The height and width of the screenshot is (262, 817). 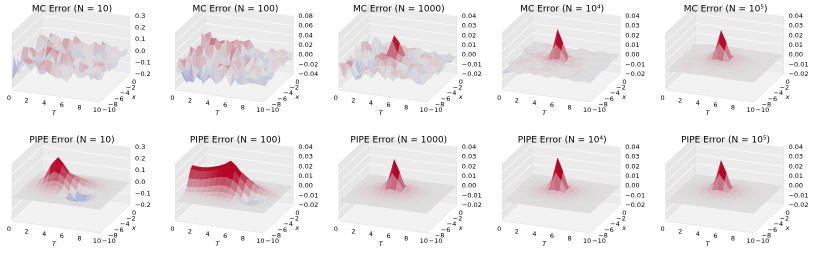 I want to click on z-tick-label: 0.04, so click(x=796, y=147).